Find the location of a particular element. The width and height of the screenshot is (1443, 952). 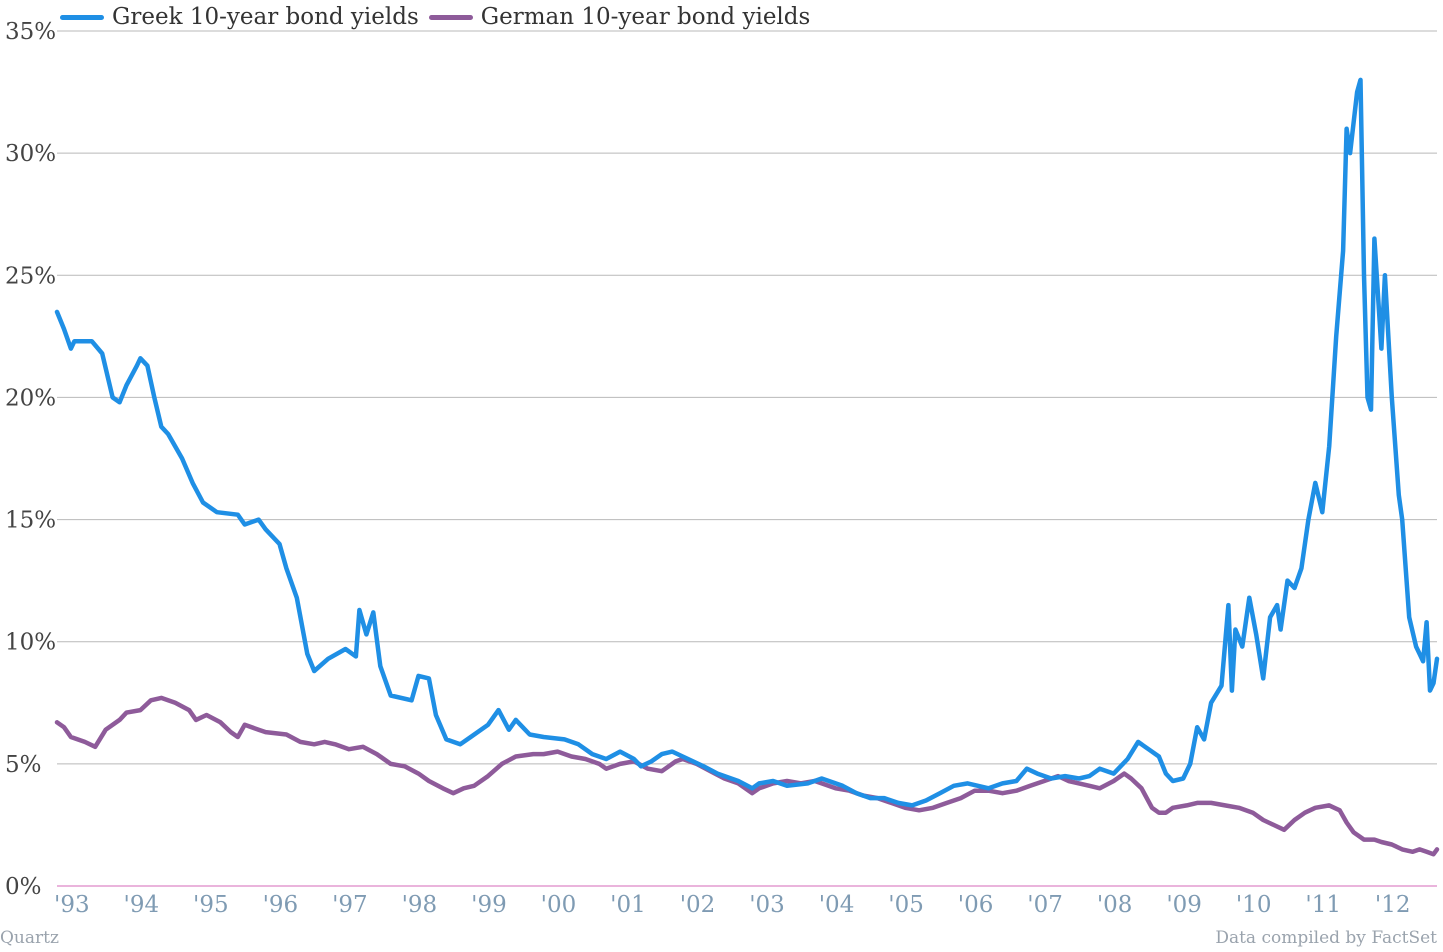

x-tick-label: '93 is located at coordinates (72, 905).